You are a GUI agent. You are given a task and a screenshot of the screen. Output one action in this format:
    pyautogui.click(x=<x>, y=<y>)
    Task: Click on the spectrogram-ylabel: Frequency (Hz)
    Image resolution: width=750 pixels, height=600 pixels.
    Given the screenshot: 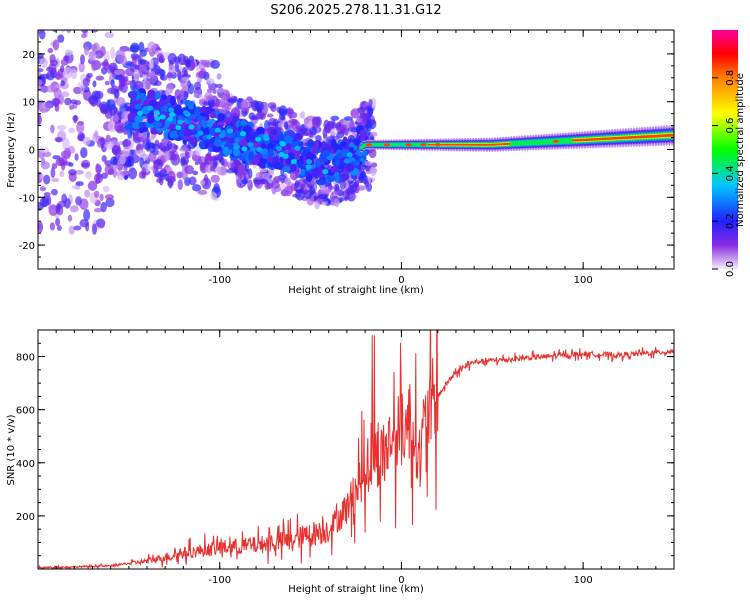 What is the action you would take?
    pyautogui.click(x=11, y=150)
    